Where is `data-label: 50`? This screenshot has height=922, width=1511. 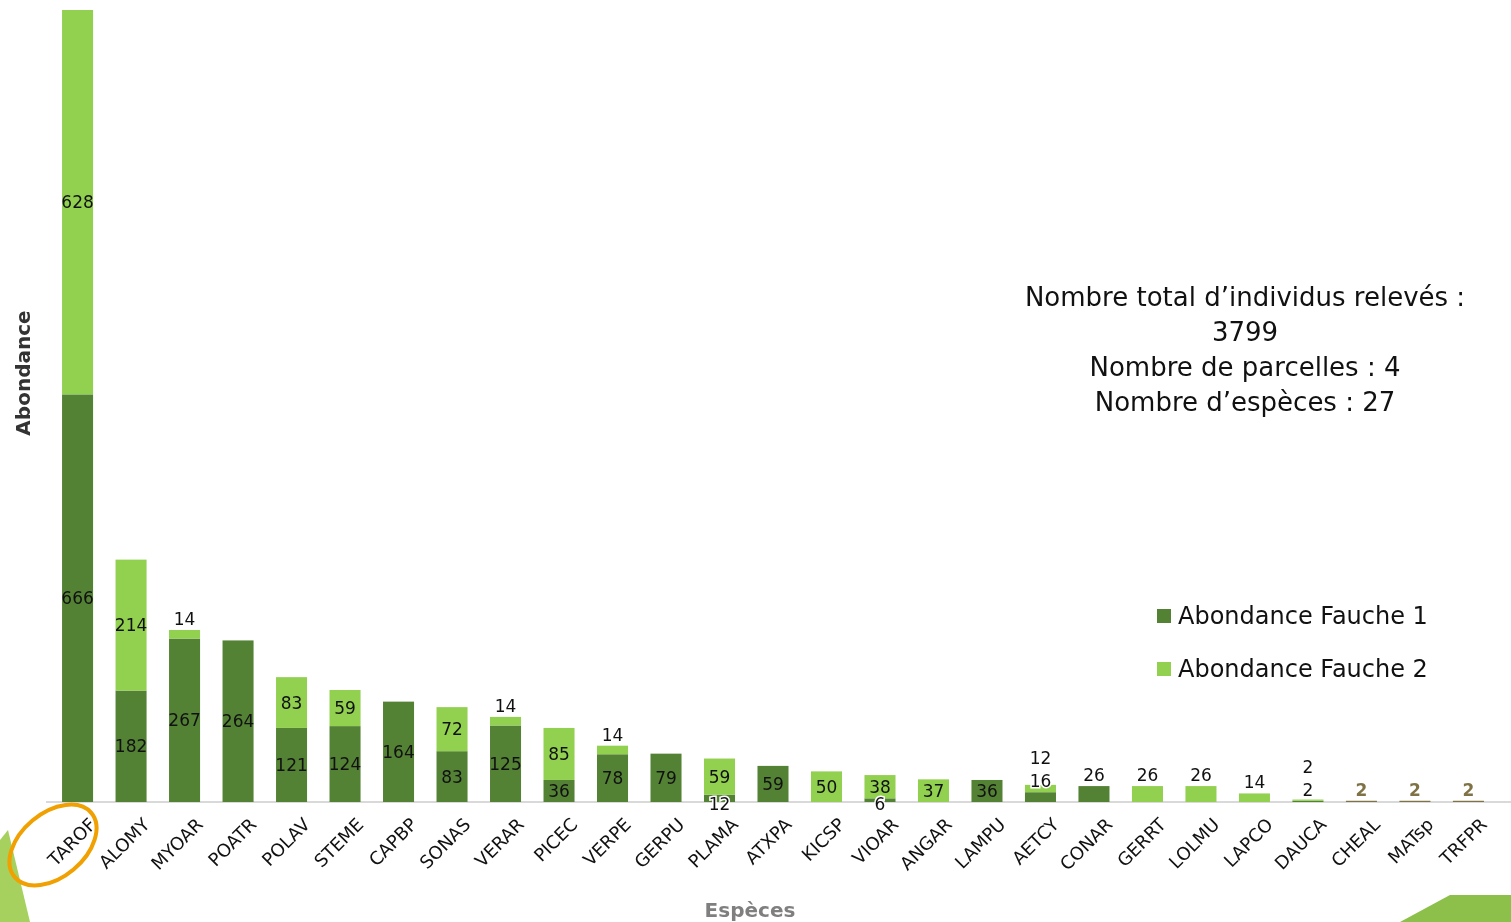
data-label: 50 is located at coordinates (826, 786).